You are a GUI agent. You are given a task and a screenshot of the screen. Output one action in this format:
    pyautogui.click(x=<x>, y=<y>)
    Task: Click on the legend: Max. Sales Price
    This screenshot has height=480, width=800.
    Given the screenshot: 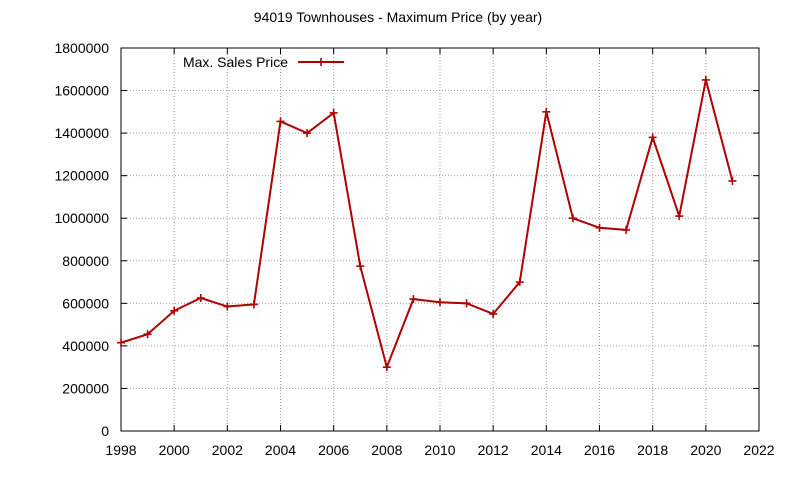 What is the action you would take?
    pyautogui.click(x=263, y=62)
    